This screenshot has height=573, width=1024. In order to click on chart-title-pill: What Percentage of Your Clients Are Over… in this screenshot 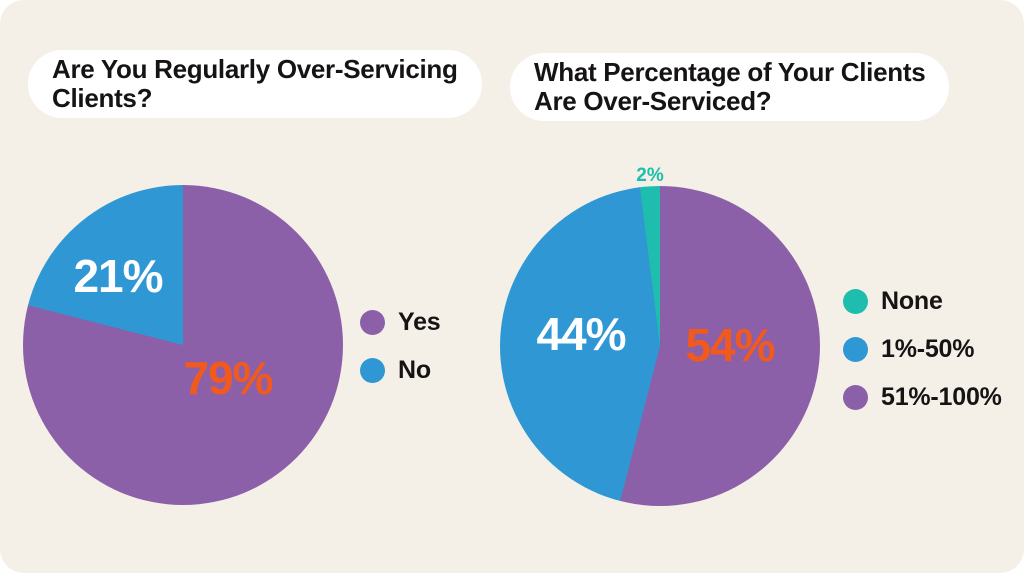, I will do `click(730, 87)`.